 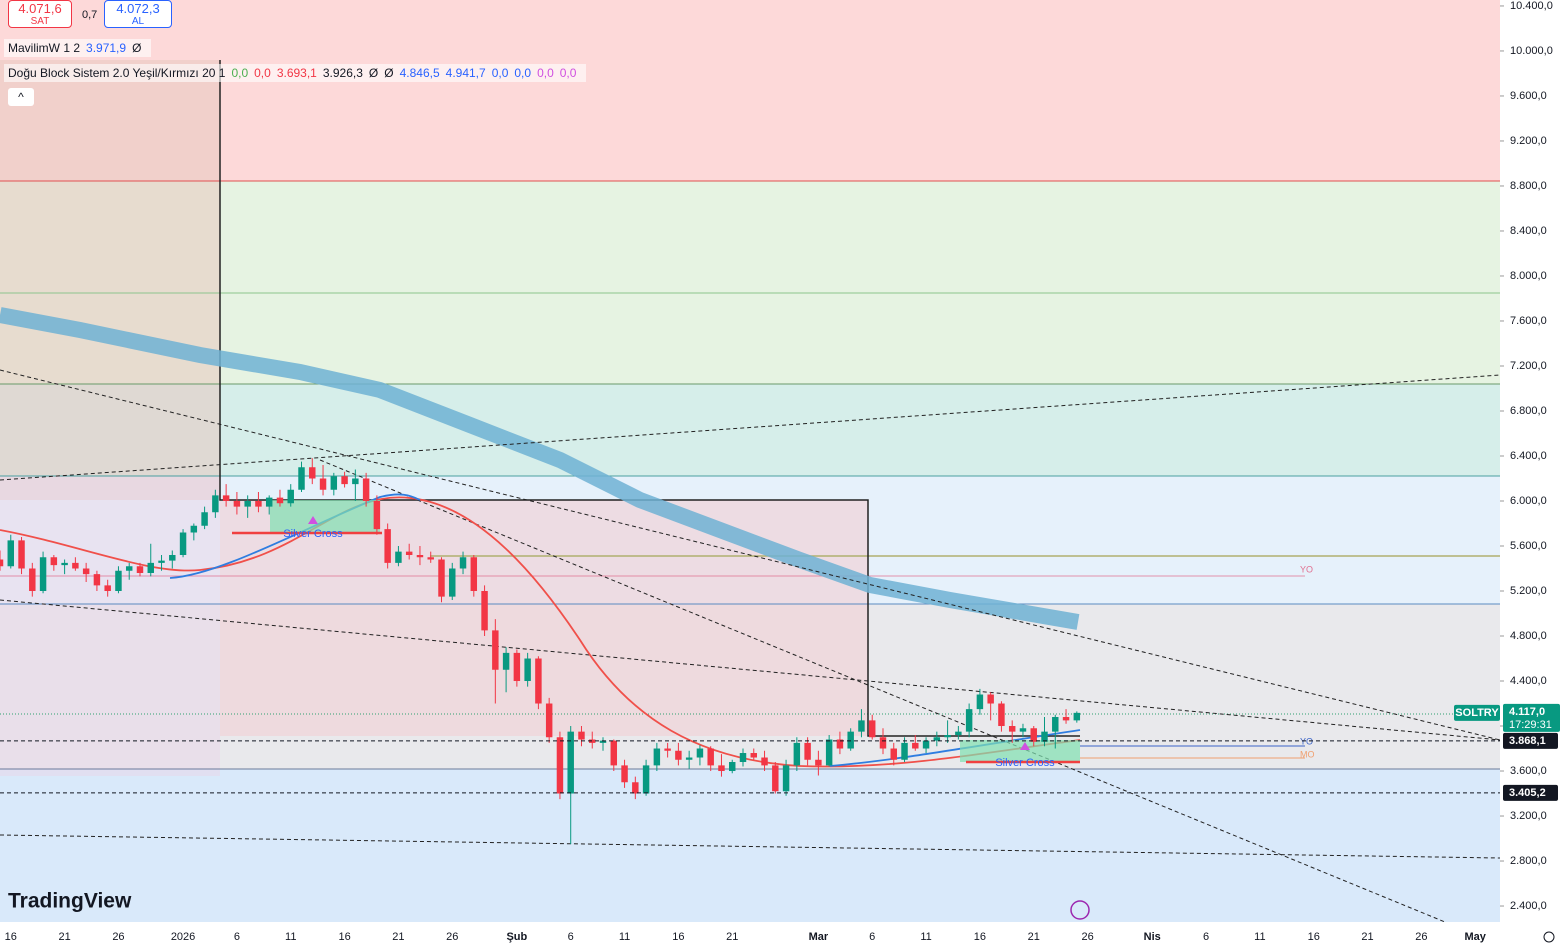 What do you see at coordinates (1307, 754) in the screenshot?
I see `annotation: MO` at bounding box center [1307, 754].